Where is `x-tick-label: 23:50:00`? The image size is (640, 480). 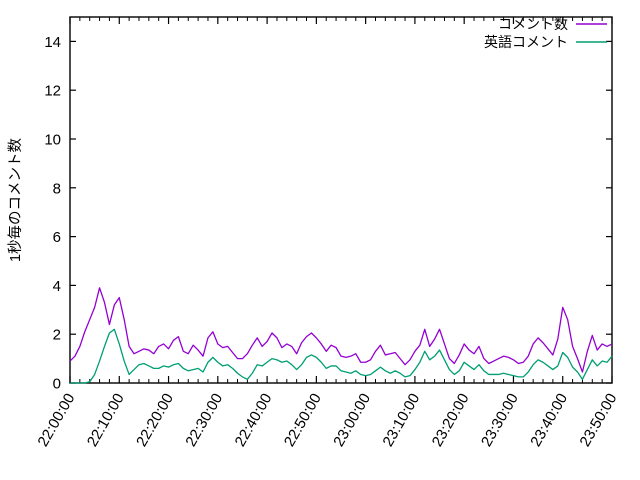
x-tick-label: 23:50:00 is located at coordinates (599, 420).